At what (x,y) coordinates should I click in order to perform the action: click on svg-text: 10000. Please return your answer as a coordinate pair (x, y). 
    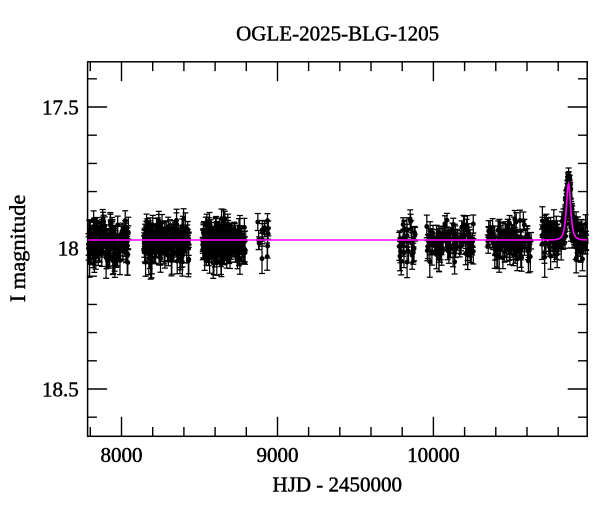
    Looking at the image, I should click on (433, 455).